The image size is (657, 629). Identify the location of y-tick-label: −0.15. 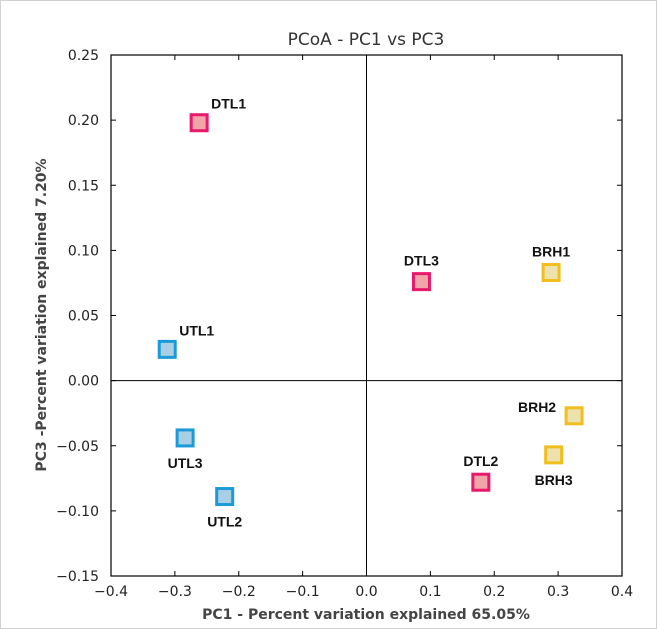
(77, 577).